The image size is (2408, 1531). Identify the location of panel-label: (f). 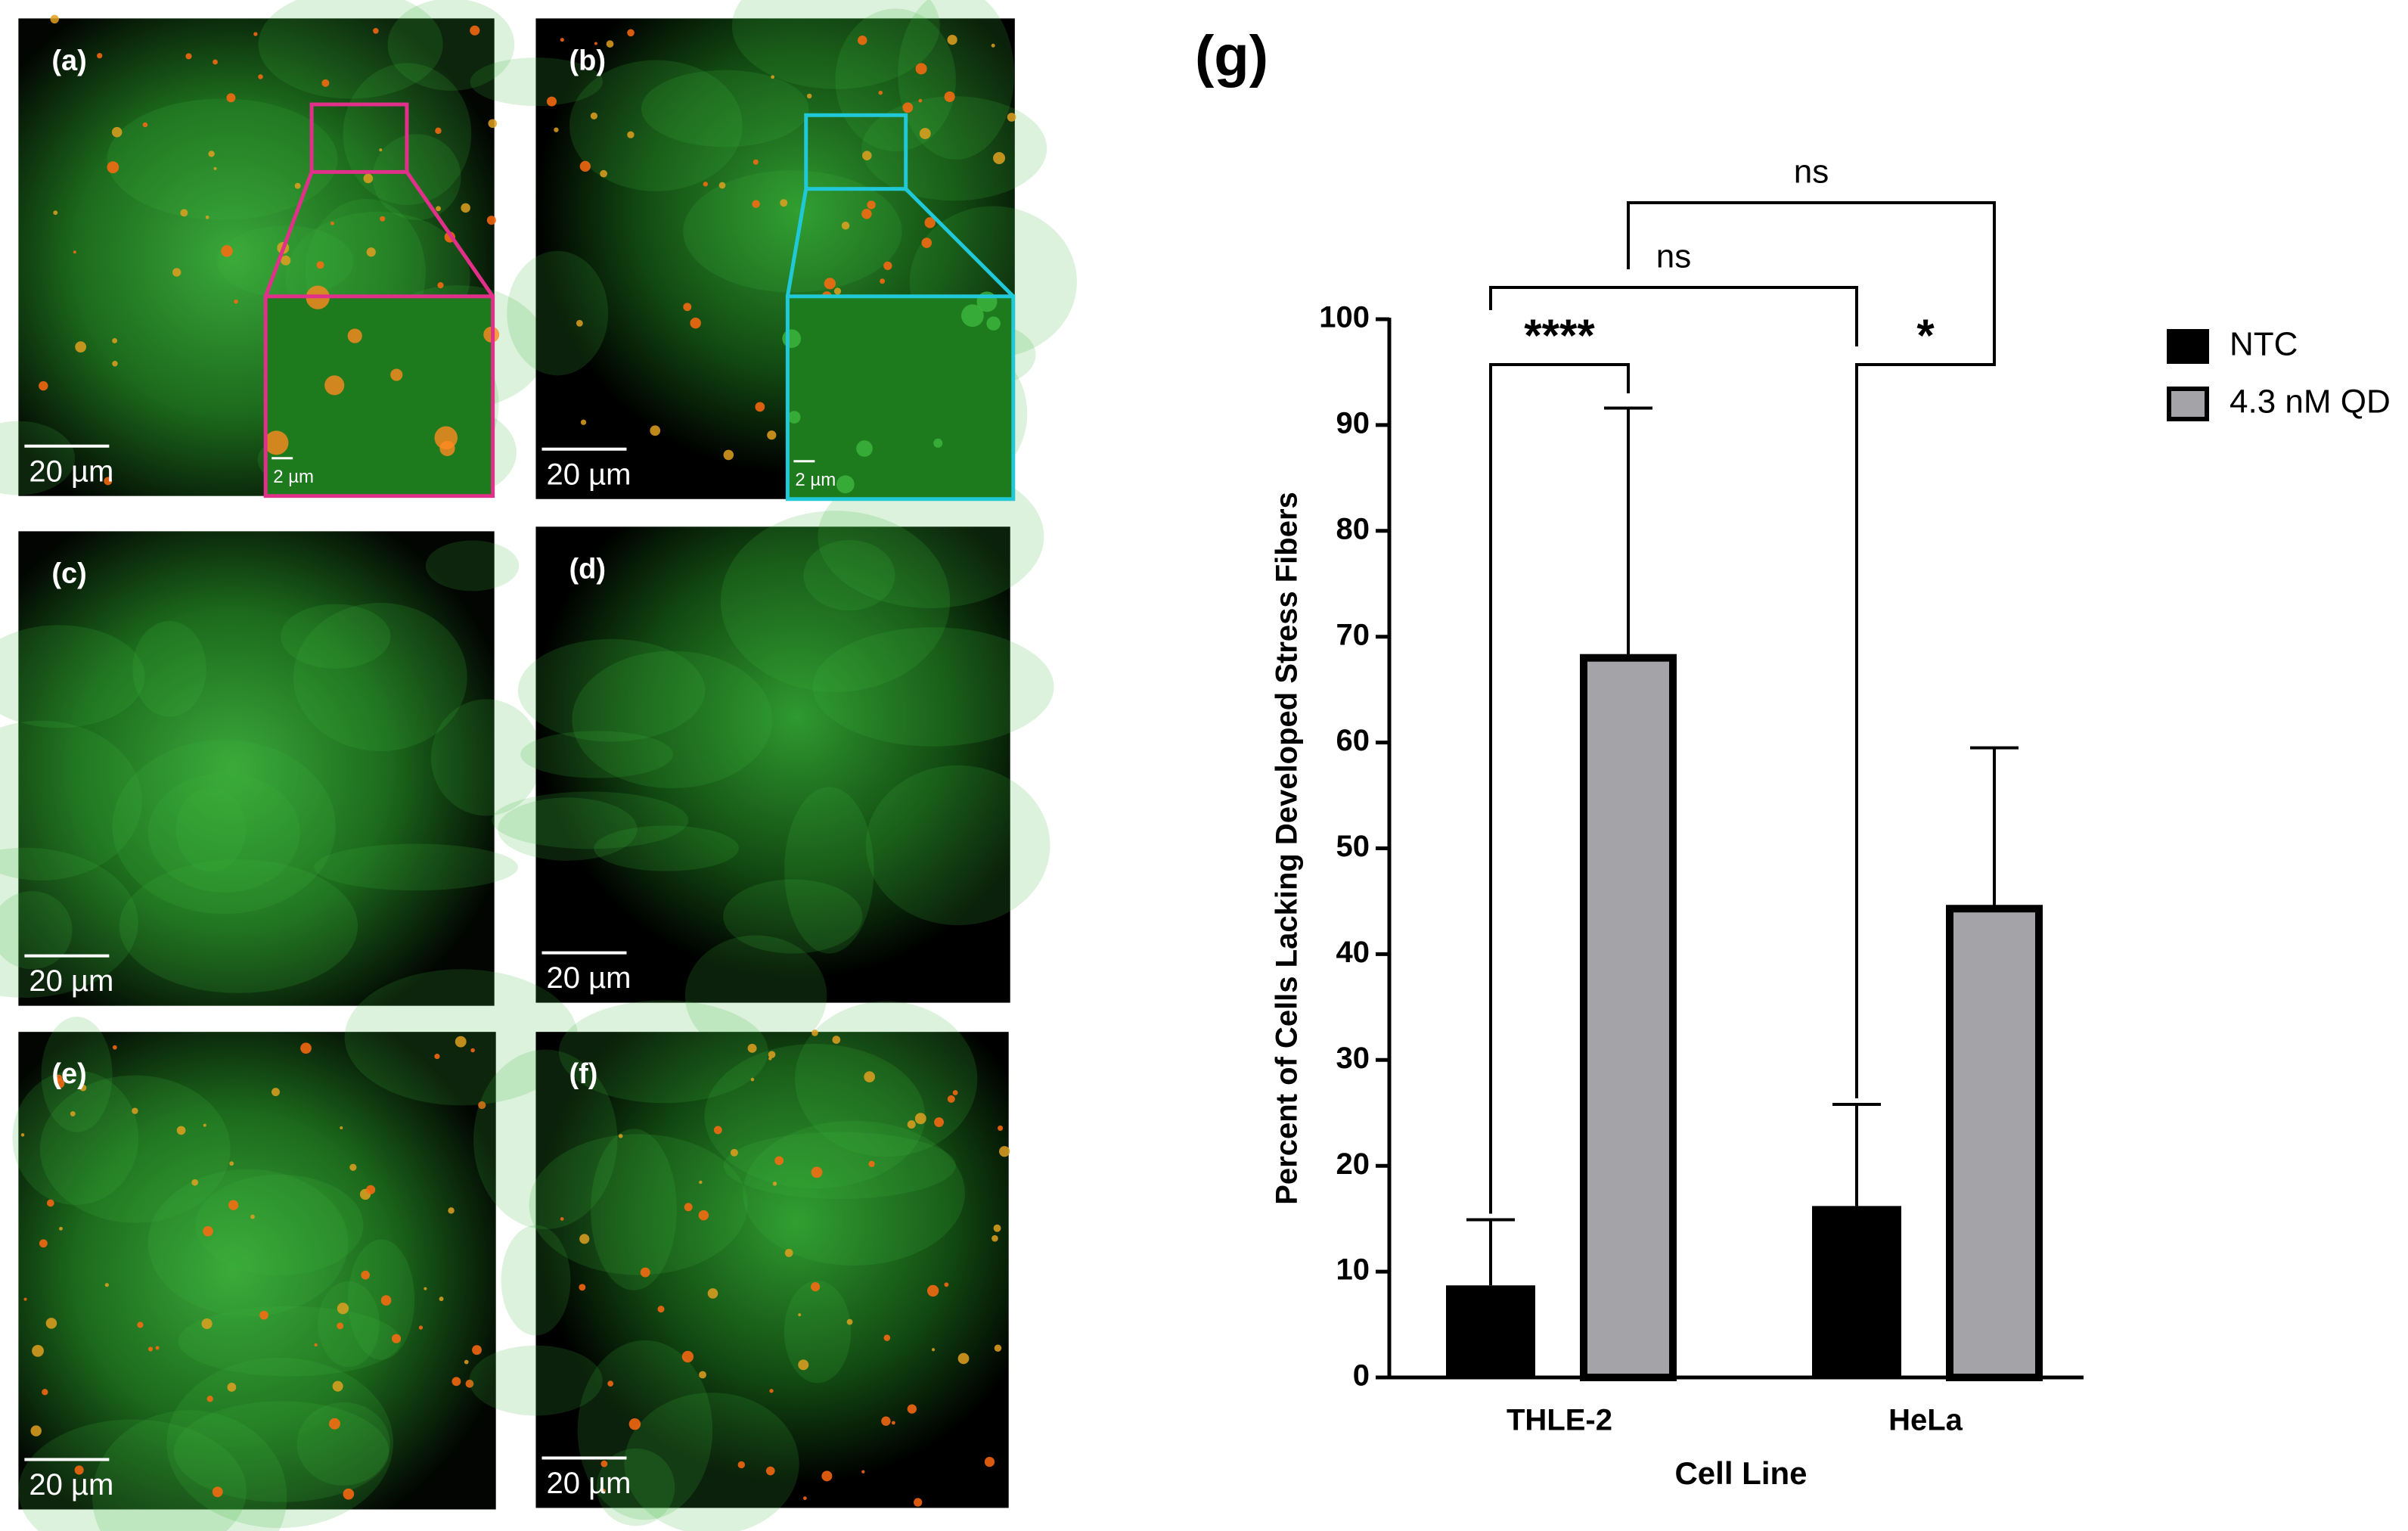
(583, 1074).